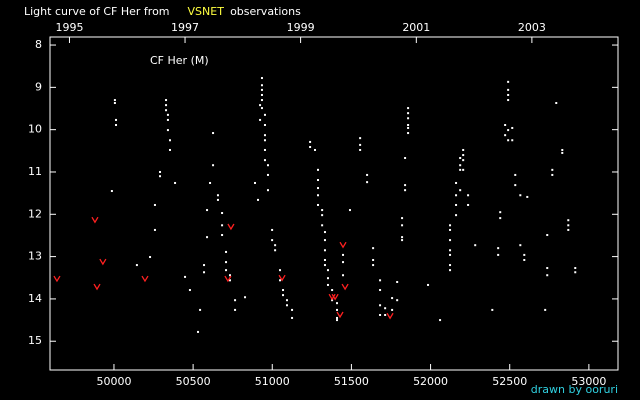 The width and height of the screenshot is (640, 400). What do you see at coordinates (416, 27) in the screenshot?
I see `year-tick-label: 2001` at bounding box center [416, 27].